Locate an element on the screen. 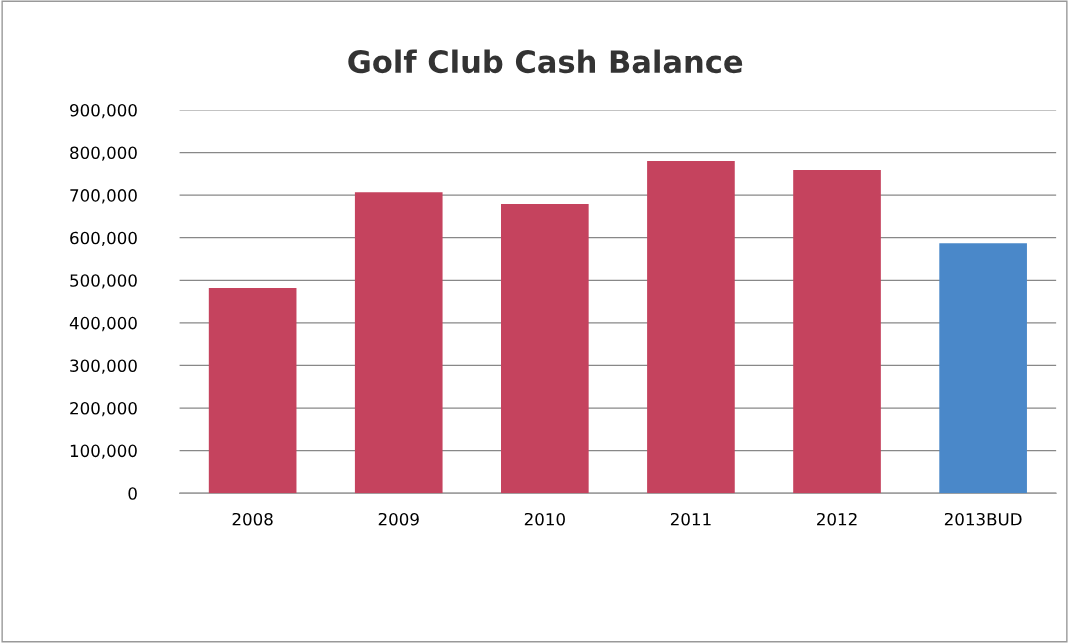  x-tick-label: 2009 is located at coordinates (398, 519).